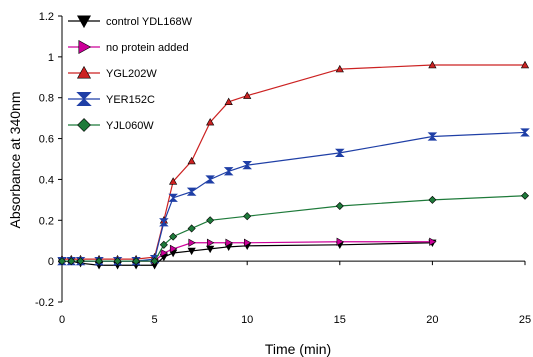 This screenshot has height=357, width=533. What do you see at coordinates (44, 303) in the screenshot?
I see `y-tick-label: -0.2` at bounding box center [44, 303].